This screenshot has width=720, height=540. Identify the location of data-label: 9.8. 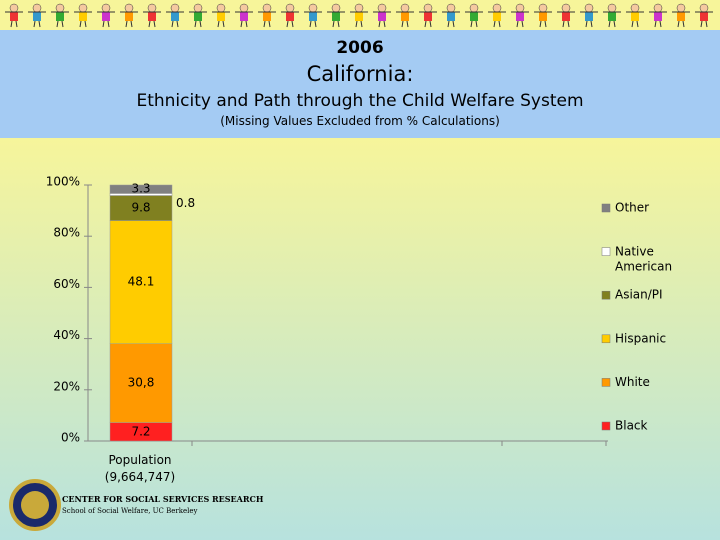
(140, 208).